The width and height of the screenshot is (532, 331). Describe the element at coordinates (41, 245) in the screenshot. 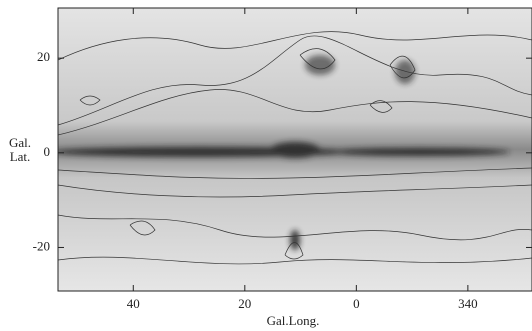

I see `y-tick-label: -20` at that location.